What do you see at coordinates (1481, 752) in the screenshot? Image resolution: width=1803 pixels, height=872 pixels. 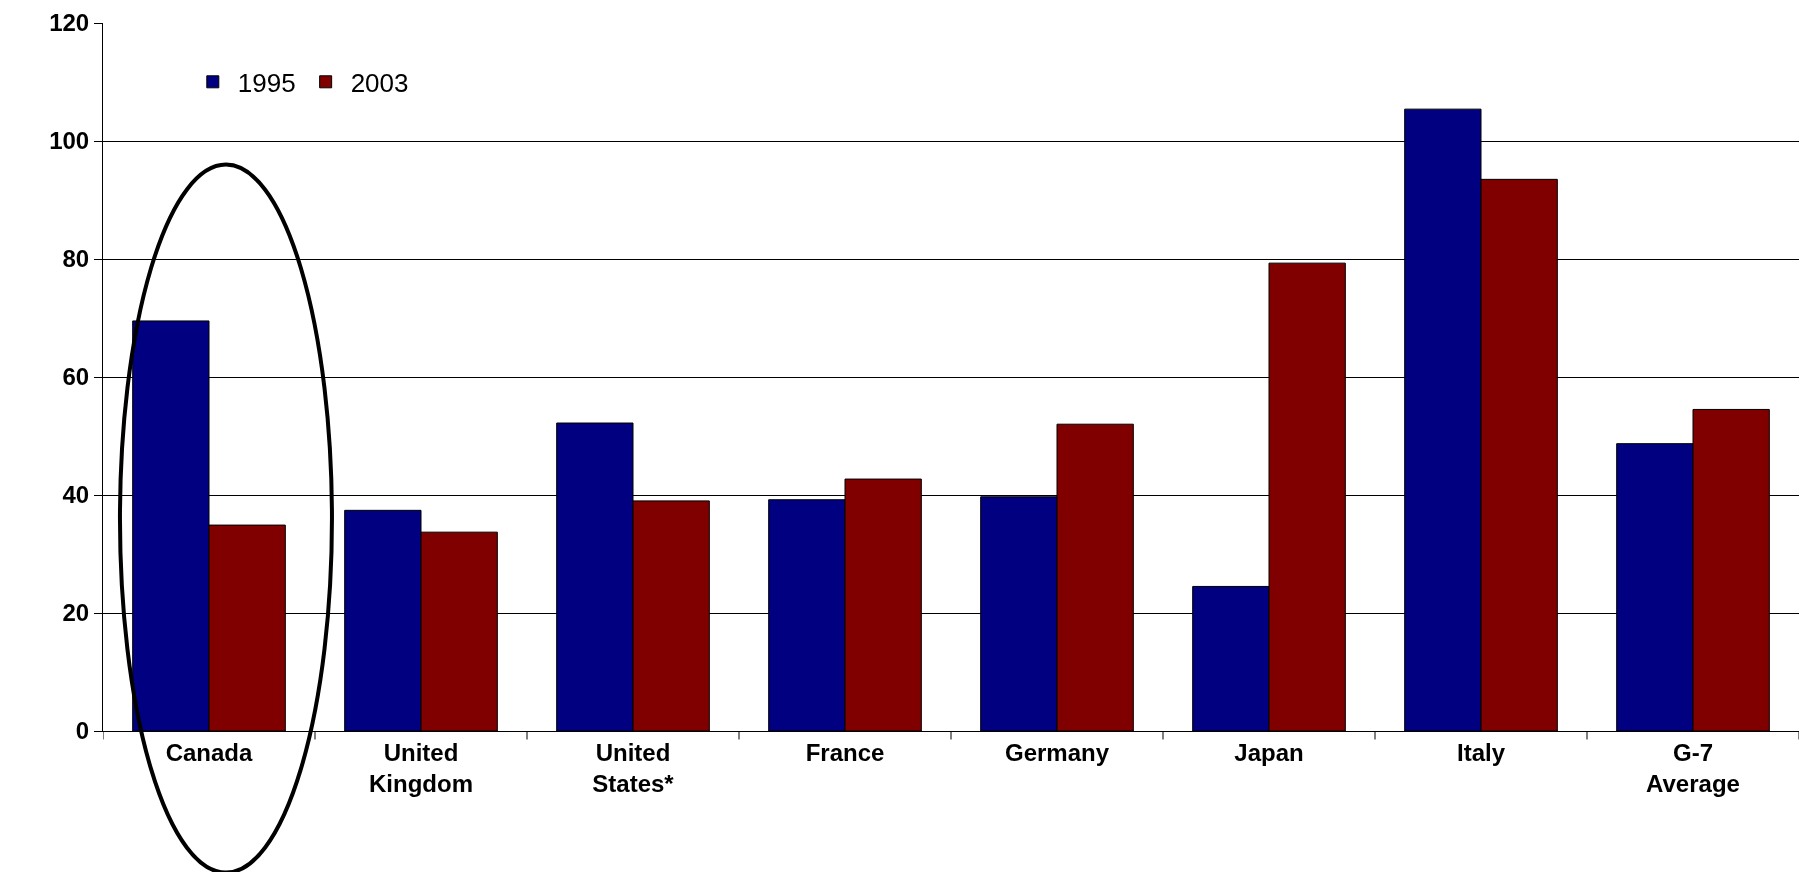 I see `x-tick-label: Italy` at bounding box center [1481, 752].